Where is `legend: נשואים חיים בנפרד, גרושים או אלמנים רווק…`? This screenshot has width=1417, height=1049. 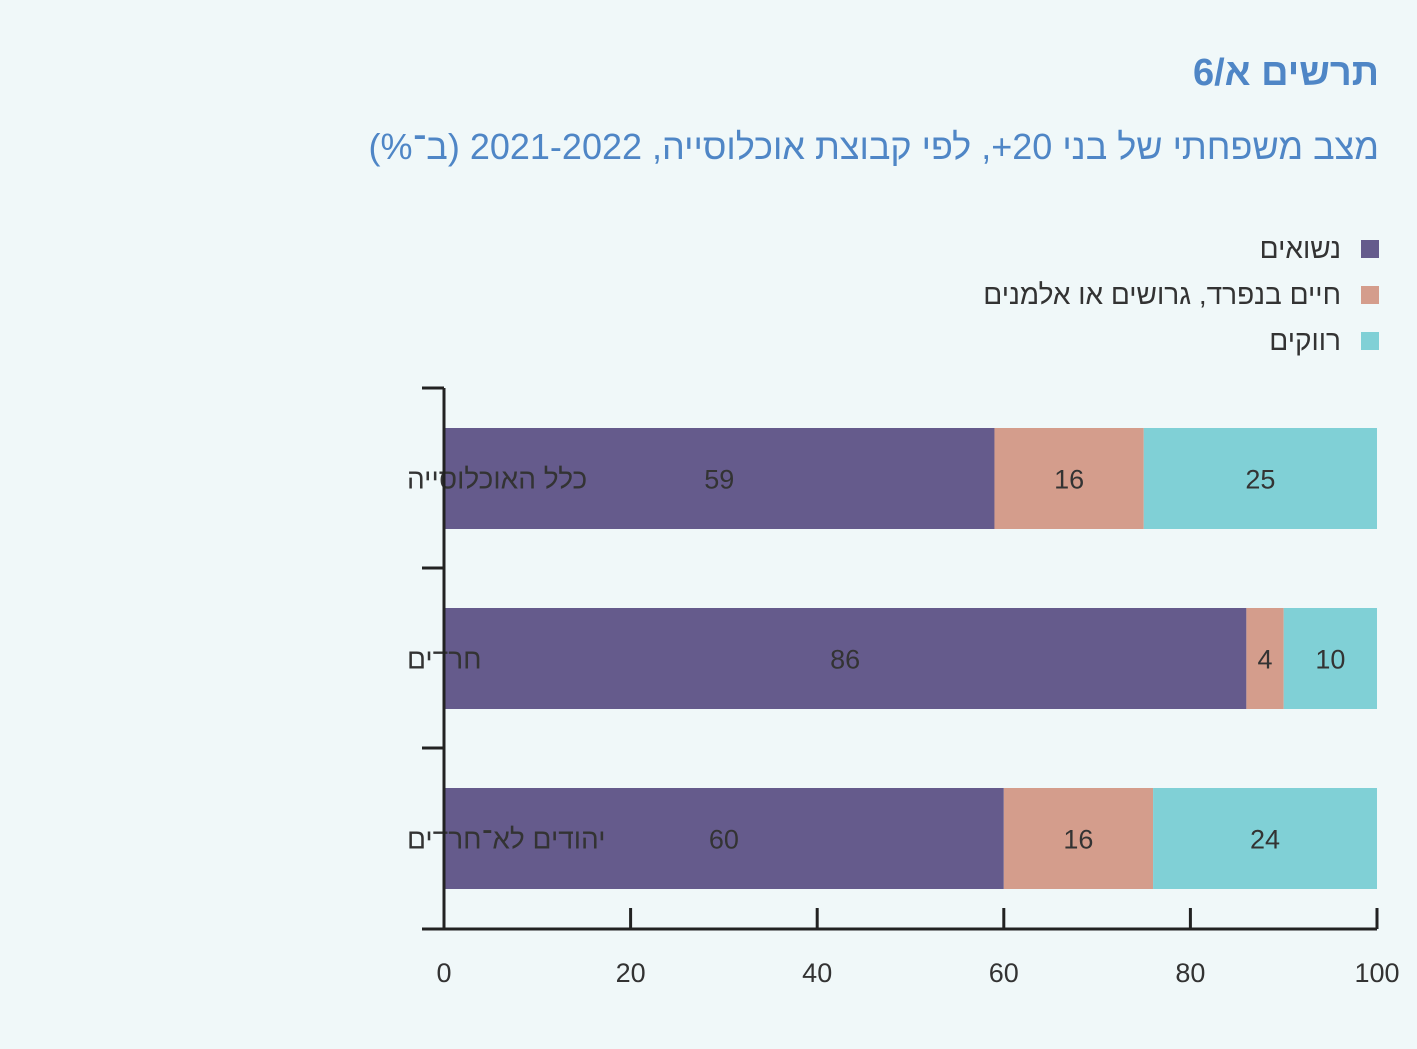
legend: נשואים חיים בנפרד, גרושים או אלמנים רווק… is located at coordinates (1181, 295).